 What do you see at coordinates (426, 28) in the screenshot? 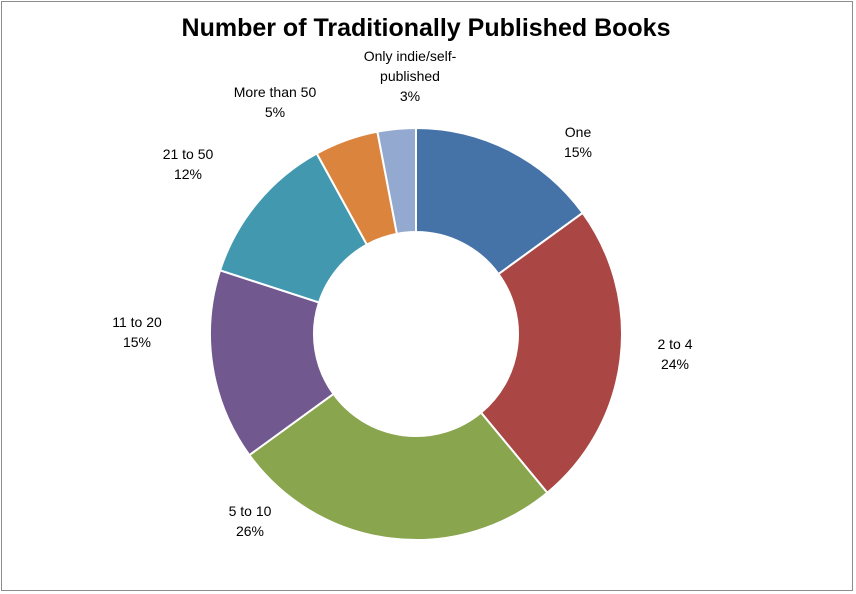
I see `chart-title: Number of Traditionally Published Books` at bounding box center [426, 28].